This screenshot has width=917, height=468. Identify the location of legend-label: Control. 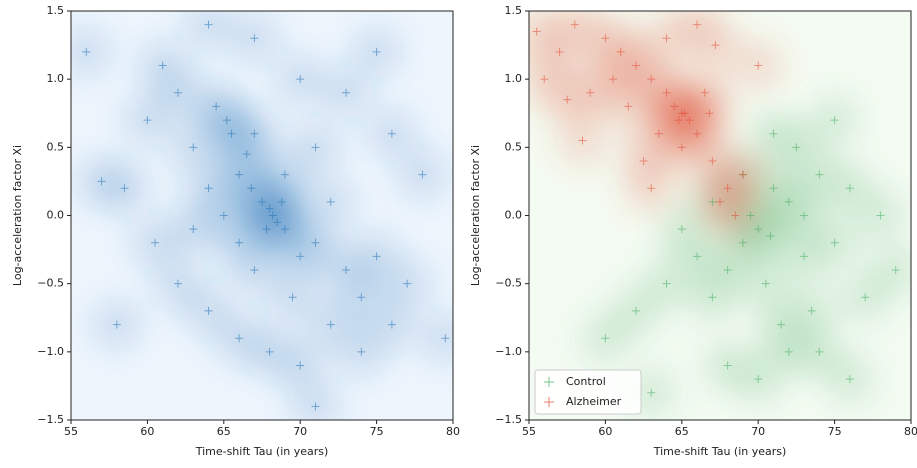
(586, 381).